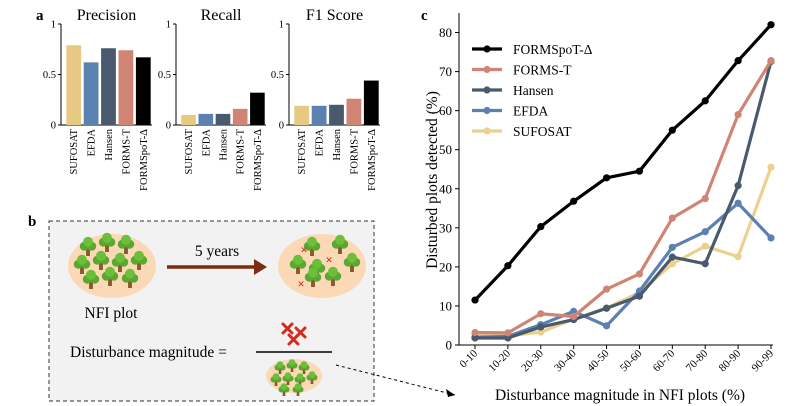 Image resolution: width=793 pixels, height=406 pixels. What do you see at coordinates (445, 71) in the screenshot?
I see `y-tick-label: 70` at bounding box center [445, 71].